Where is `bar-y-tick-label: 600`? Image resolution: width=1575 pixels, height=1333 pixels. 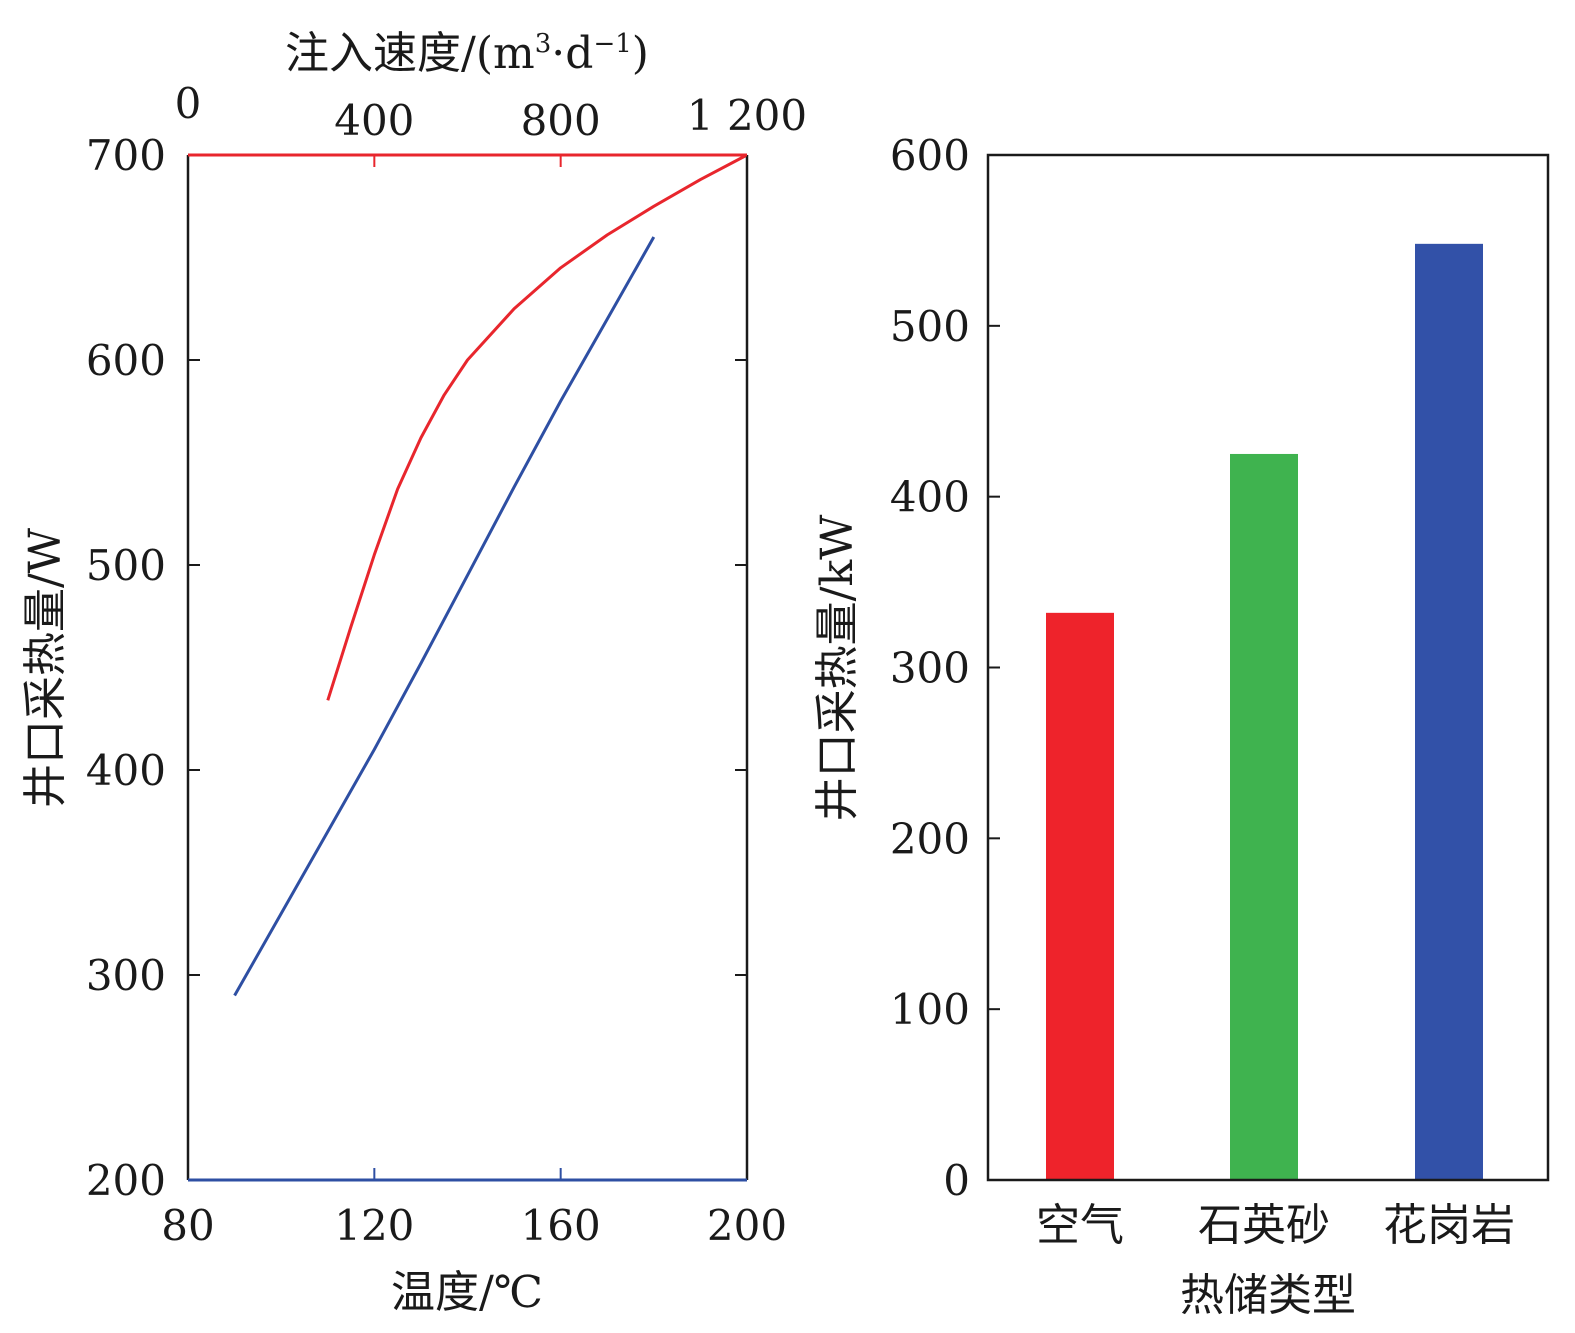
bar-y-tick-label: 600 is located at coordinates (930, 155).